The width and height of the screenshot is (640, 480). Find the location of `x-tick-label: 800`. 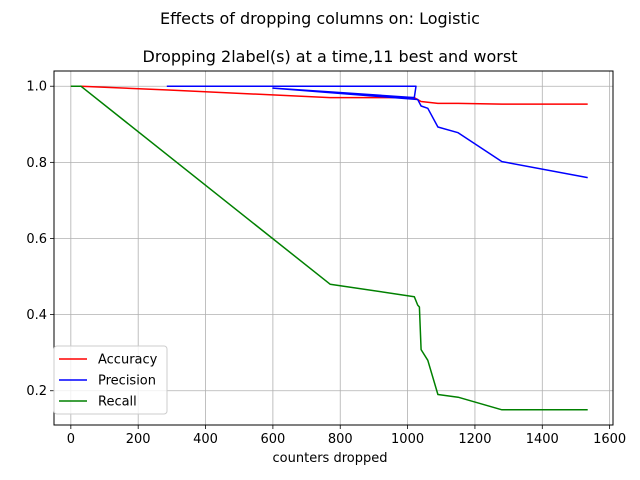

x-tick-label: 800 is located at coordinates (340, 439).